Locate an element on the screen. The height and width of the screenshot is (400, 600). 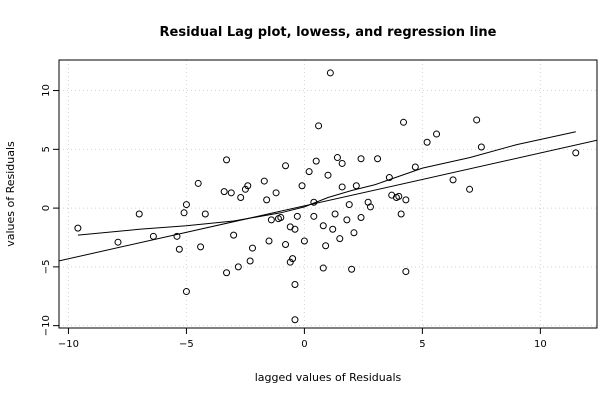
x-axis-label: lagged values of Residuals is located at coordinates (328, 377).